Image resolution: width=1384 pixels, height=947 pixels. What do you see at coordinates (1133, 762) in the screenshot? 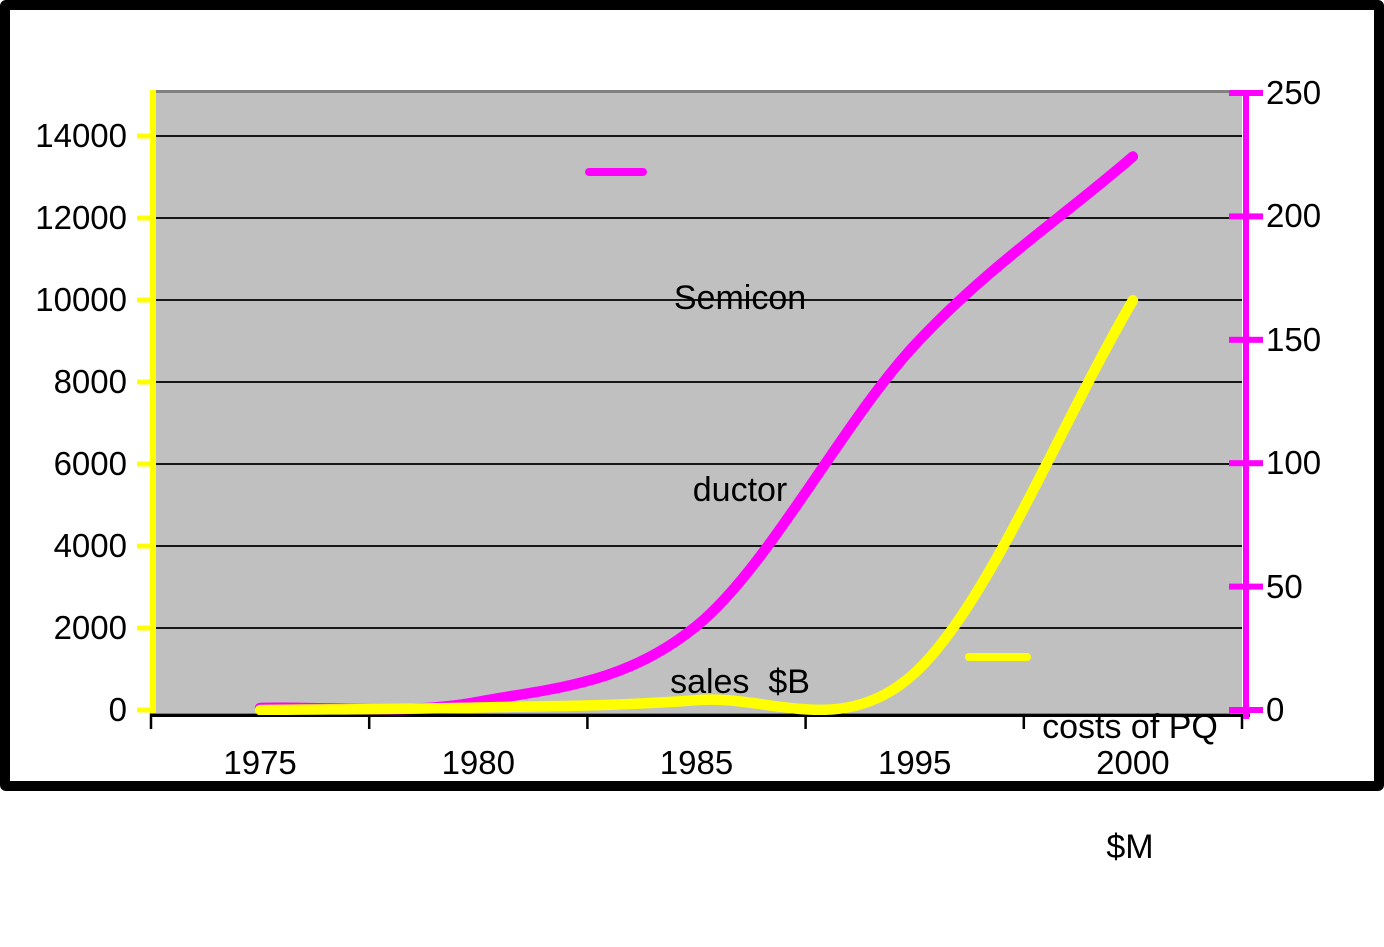
I see `x-axis-tick-label-2000: 2000` at bounding box center [1133, 762].